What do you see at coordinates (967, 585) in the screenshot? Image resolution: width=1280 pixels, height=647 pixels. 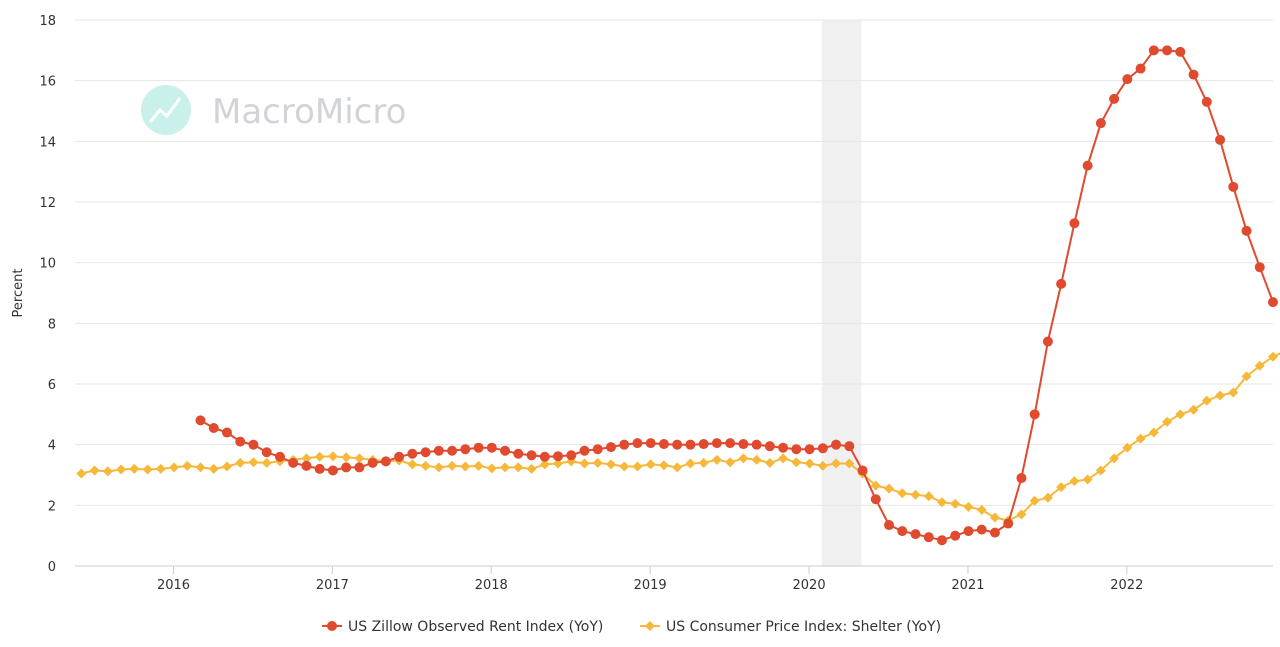 I see `x-tick-label: 2021` at bounding box center [967, 585].